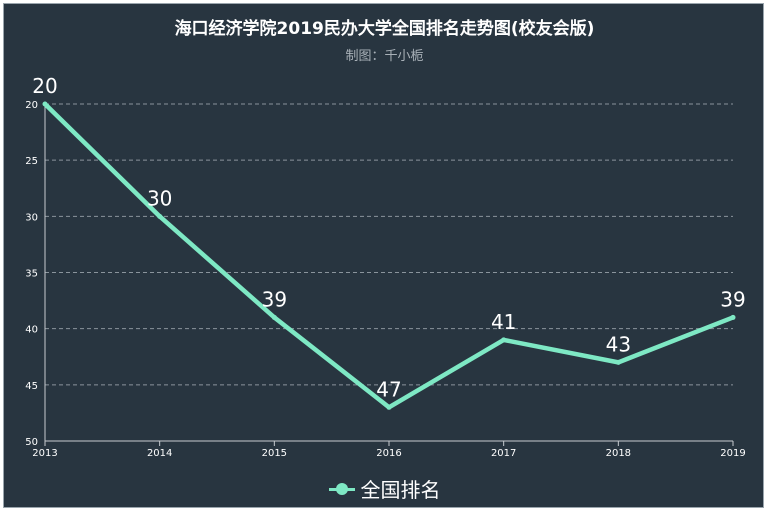 The image size is (769, 513). I want to click on data-label: 30, so click(159, 198).